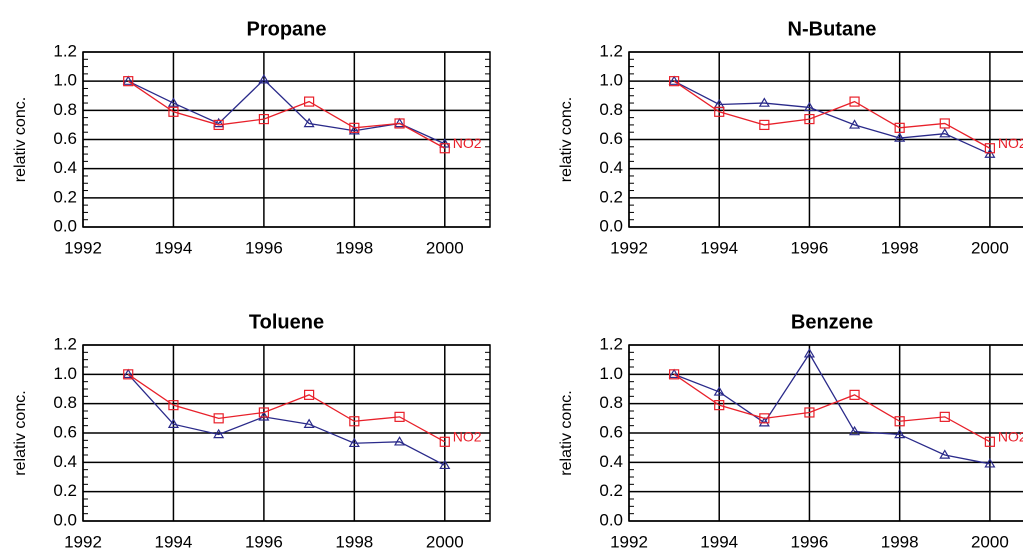 The height and width of the screenshot is (549, 1023). I want to click on panel-title: Propane, so click(286, 29).